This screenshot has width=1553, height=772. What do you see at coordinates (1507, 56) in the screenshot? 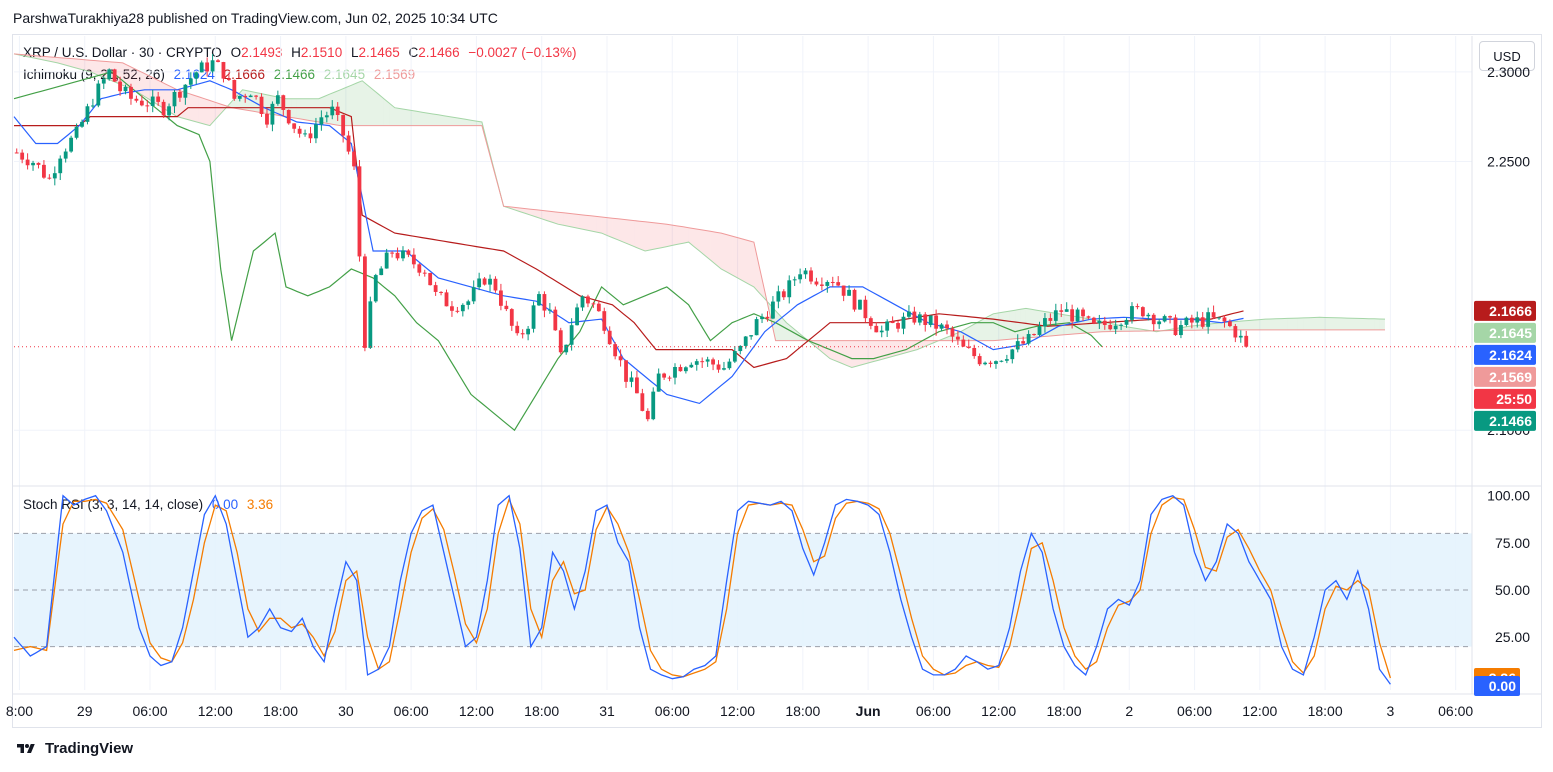
I see `currency-button: USD` at bounding box center [1507, 56].